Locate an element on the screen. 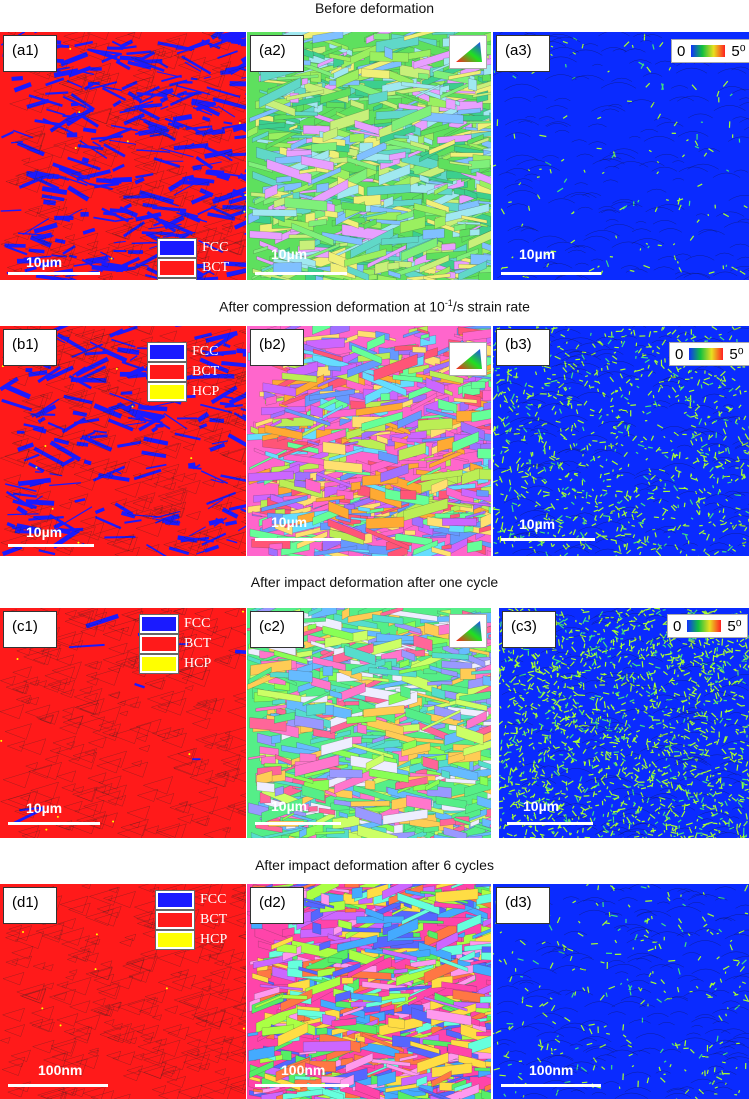 The image size is (749, 1099). ipf-map-panel: (a2) 10µm is located at coordinates (369, 156).